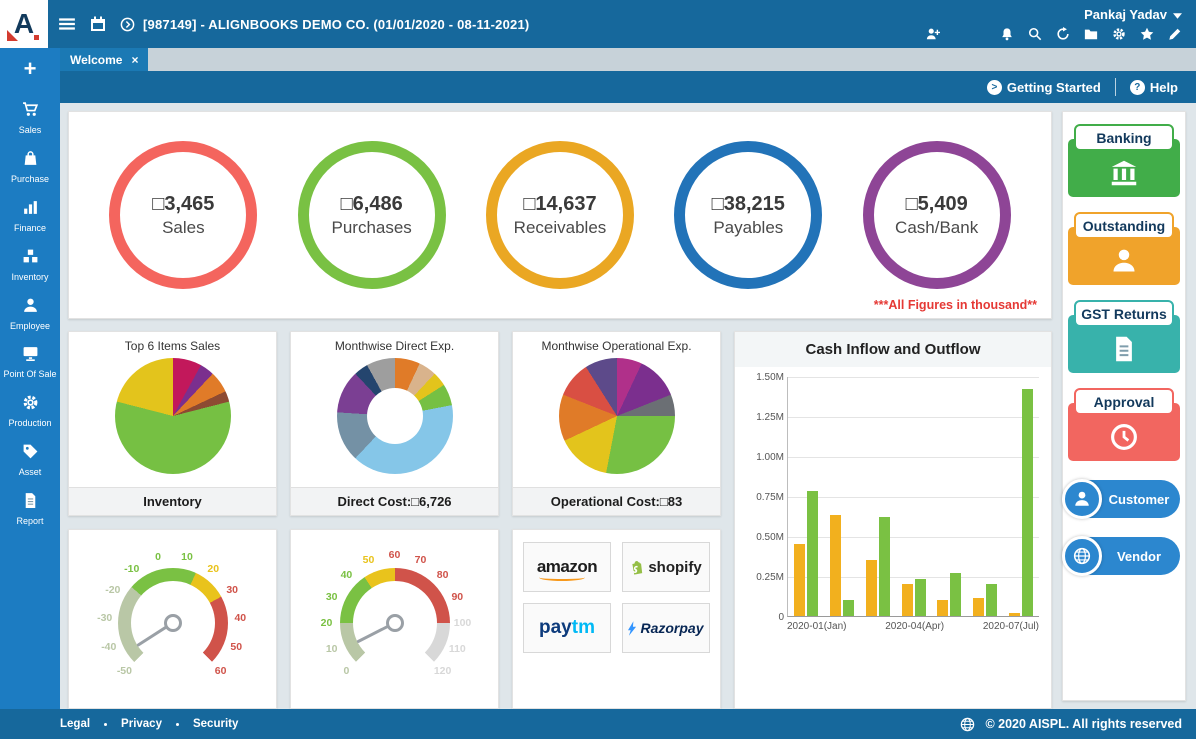 This screenshot has height=739, width=1196. Describe the element at coordinates (135, 59) in the screenshot. I see `close-icon: ×` at that location.